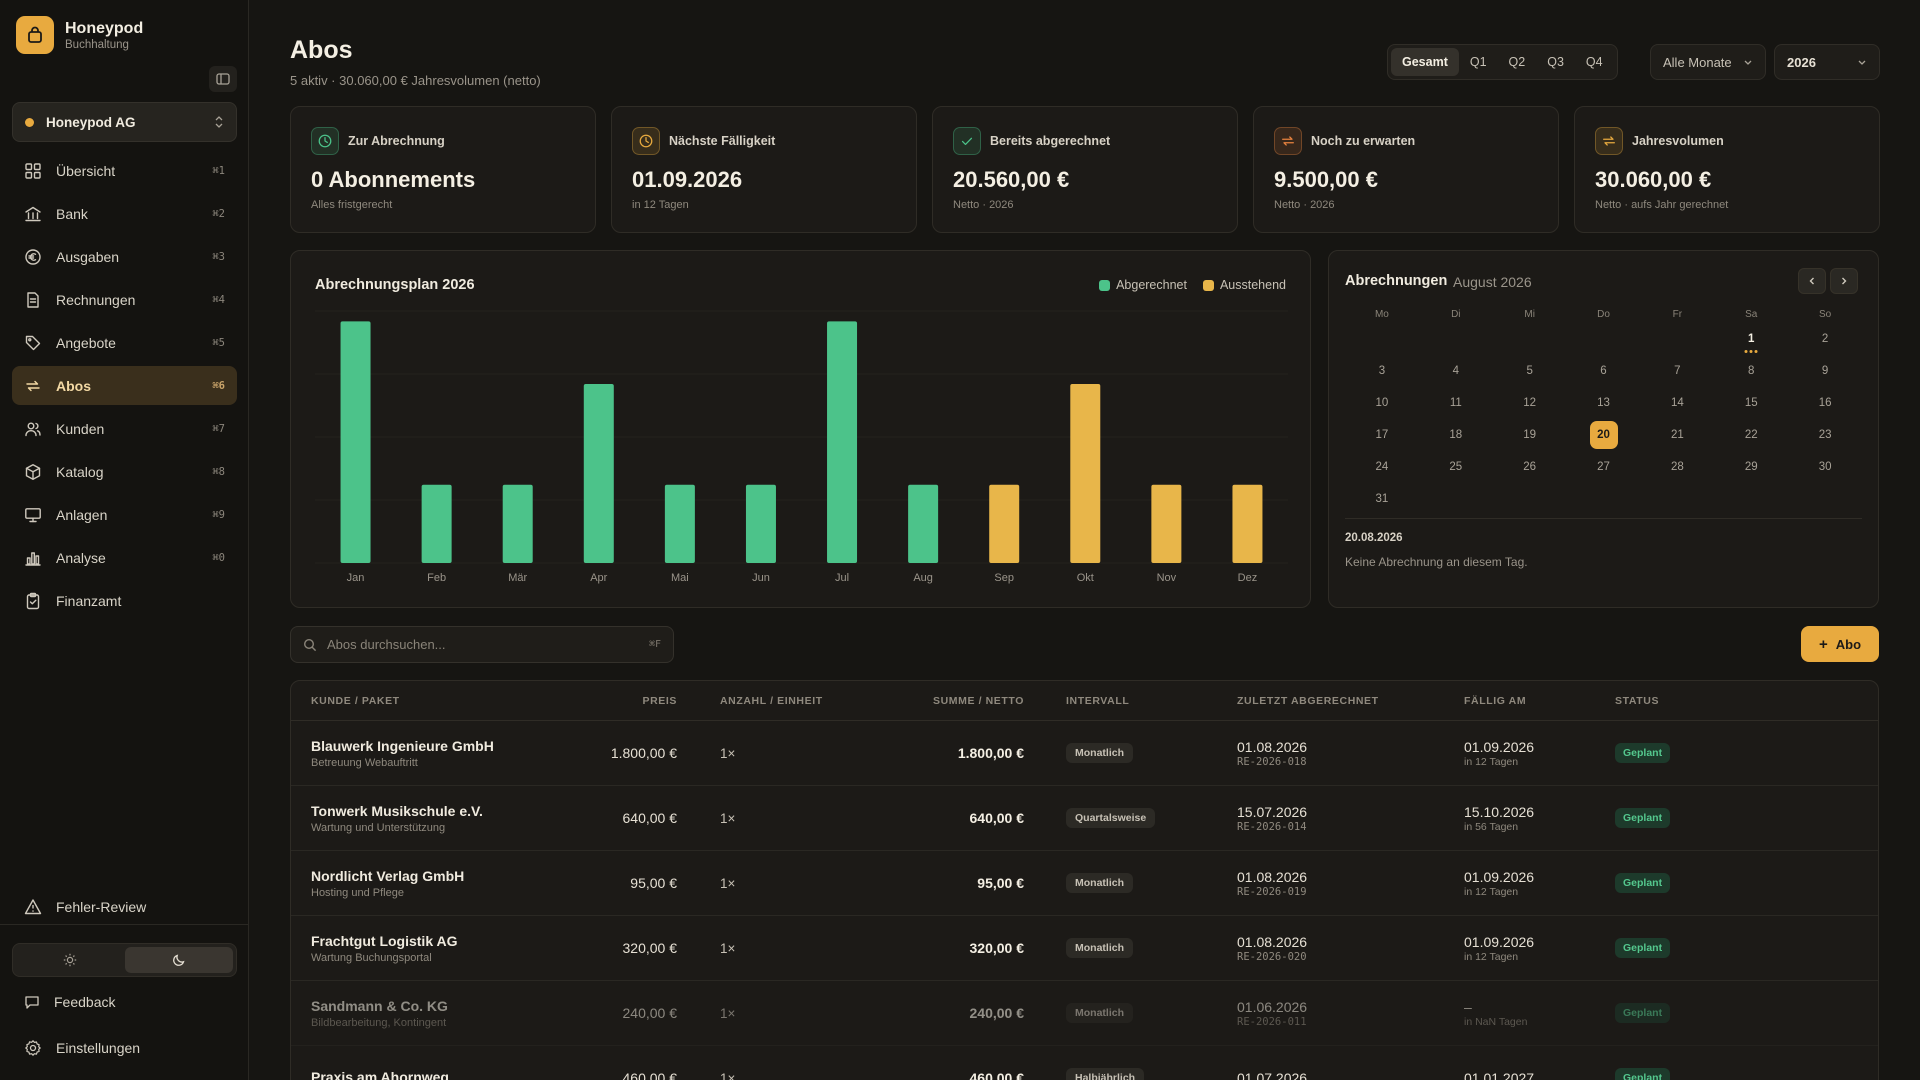 The height and width of the screenshot is (1080, 1920). What do you see at coordinates (598, 473) in the screenshot?
I see `chart-bar-apr` at bounding box center [598, 473].